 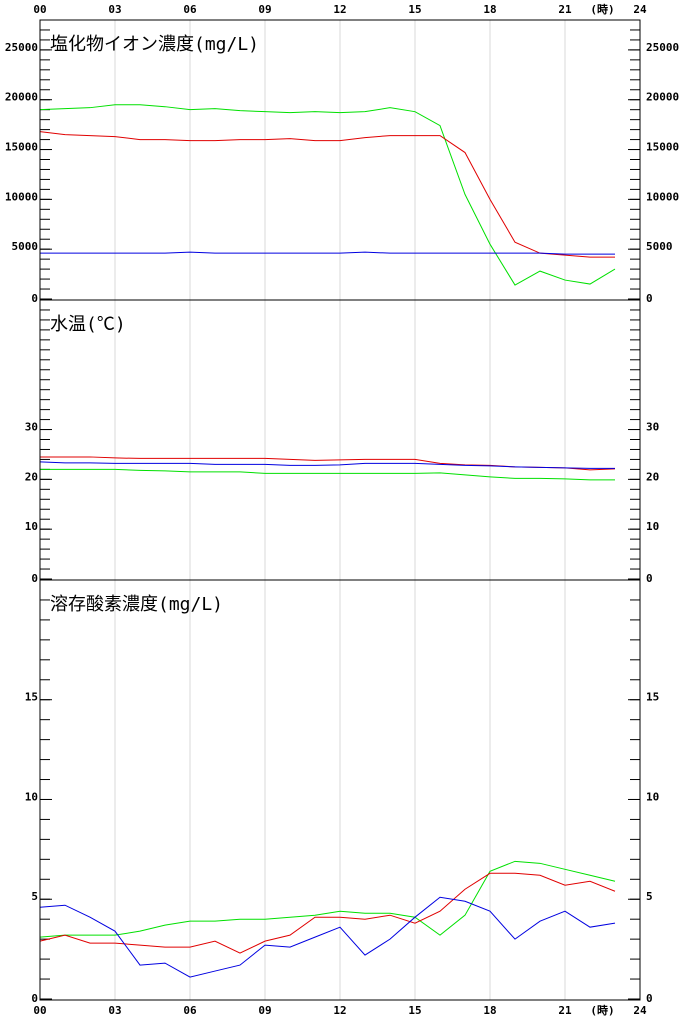 What do you see at coordinates (154, 44) in the screenshot?
I see `chart-title: 塩化物イオン濃度(mg/L)` at bounding box center [154, 44].